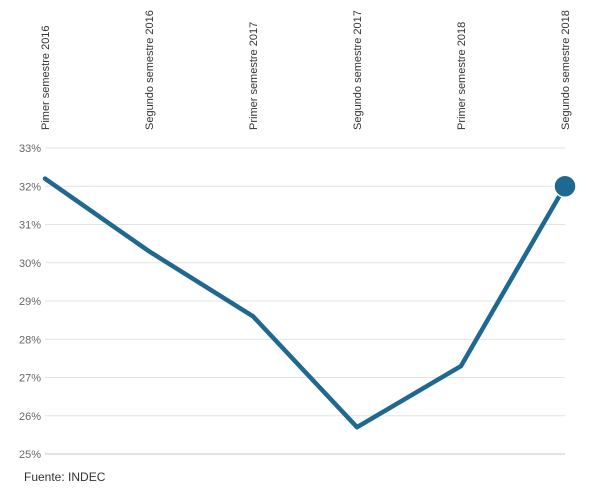 This screenshot has height=489, width=606. I want to click on y-axis-ticks: 33% 32% 31% 30% 29% 28% 27% 26% 25%, so click(30, 302).